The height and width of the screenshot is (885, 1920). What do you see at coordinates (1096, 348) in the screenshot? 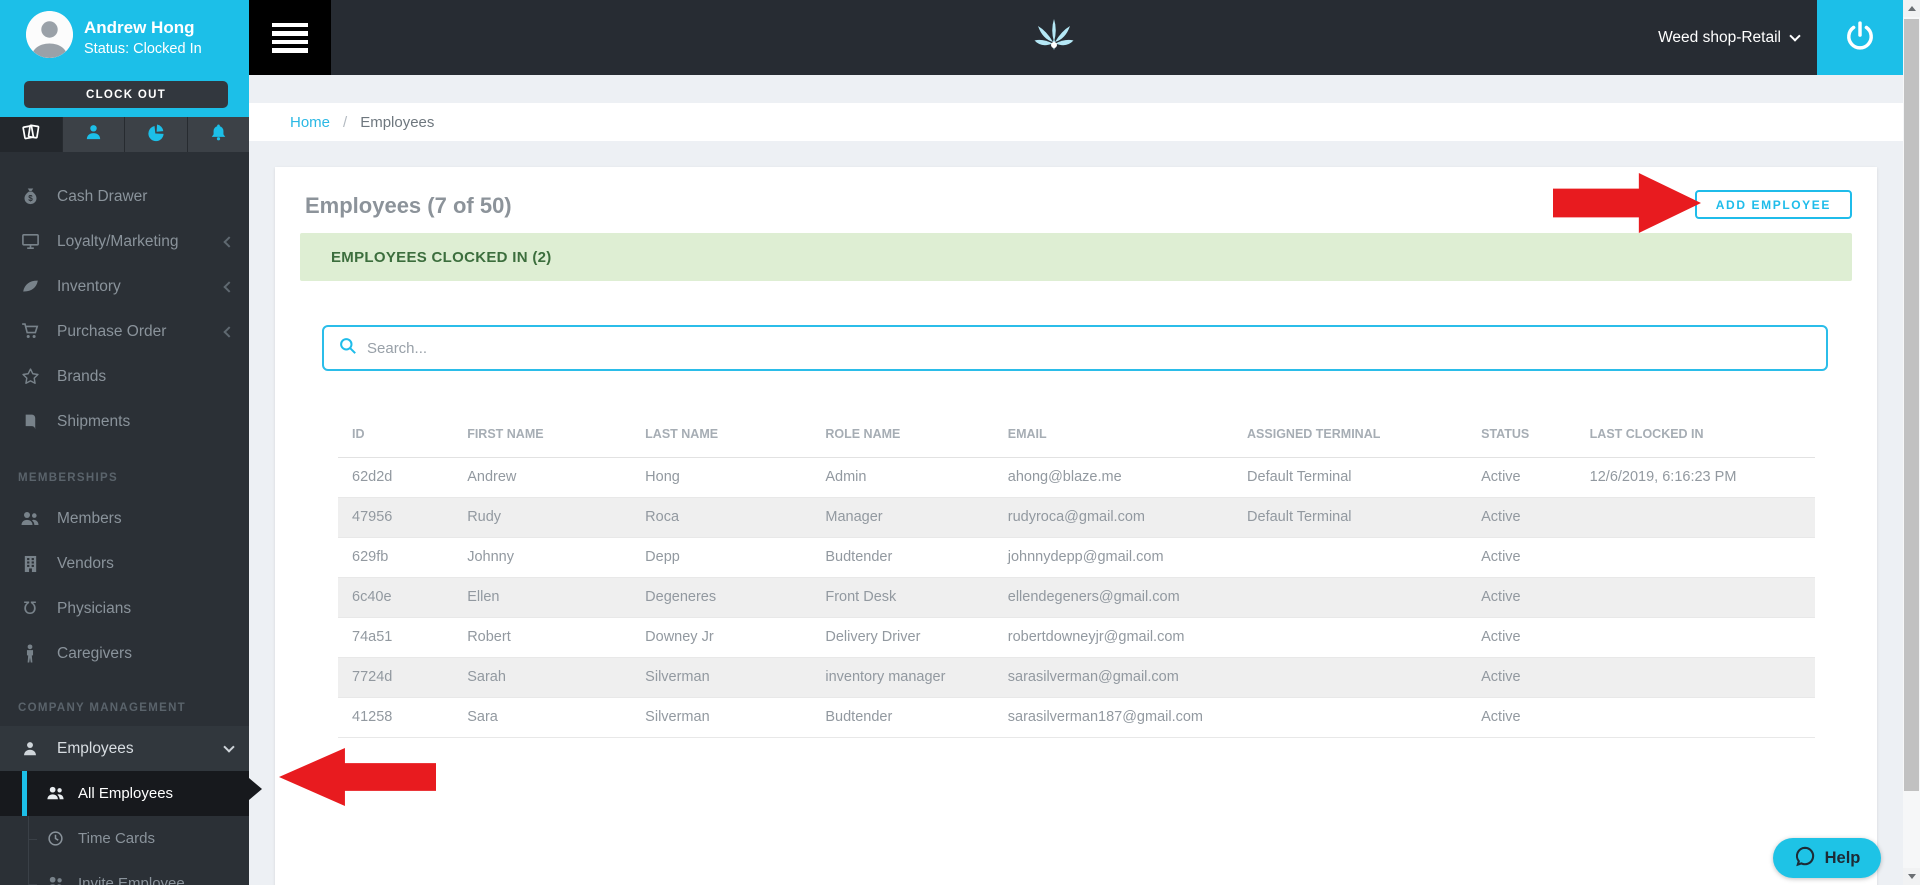
I see `search-input` at bounding box center [1096, 348].